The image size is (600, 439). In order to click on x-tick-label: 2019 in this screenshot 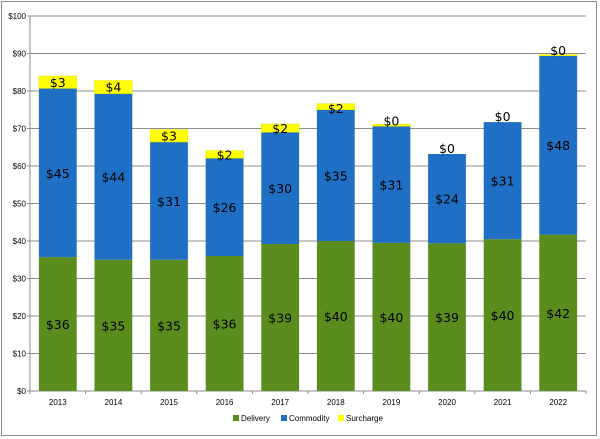, I will do `click(392, 402)`.